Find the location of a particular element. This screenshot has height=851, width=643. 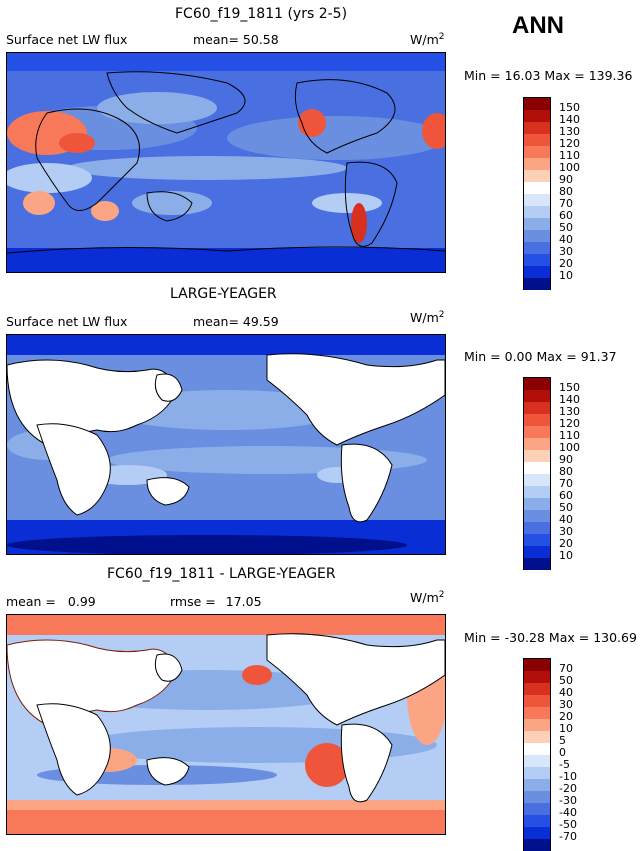

panel-2-title: LARGE-YEAGER is located at coordinates (223, 294).